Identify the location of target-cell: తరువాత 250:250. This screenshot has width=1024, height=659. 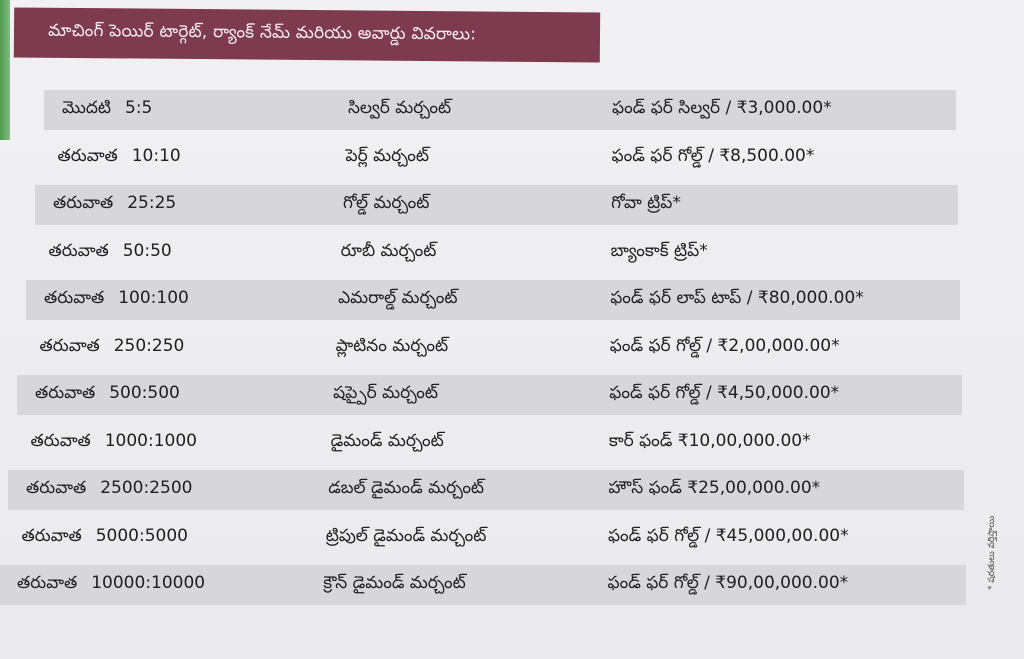
(112, 348).